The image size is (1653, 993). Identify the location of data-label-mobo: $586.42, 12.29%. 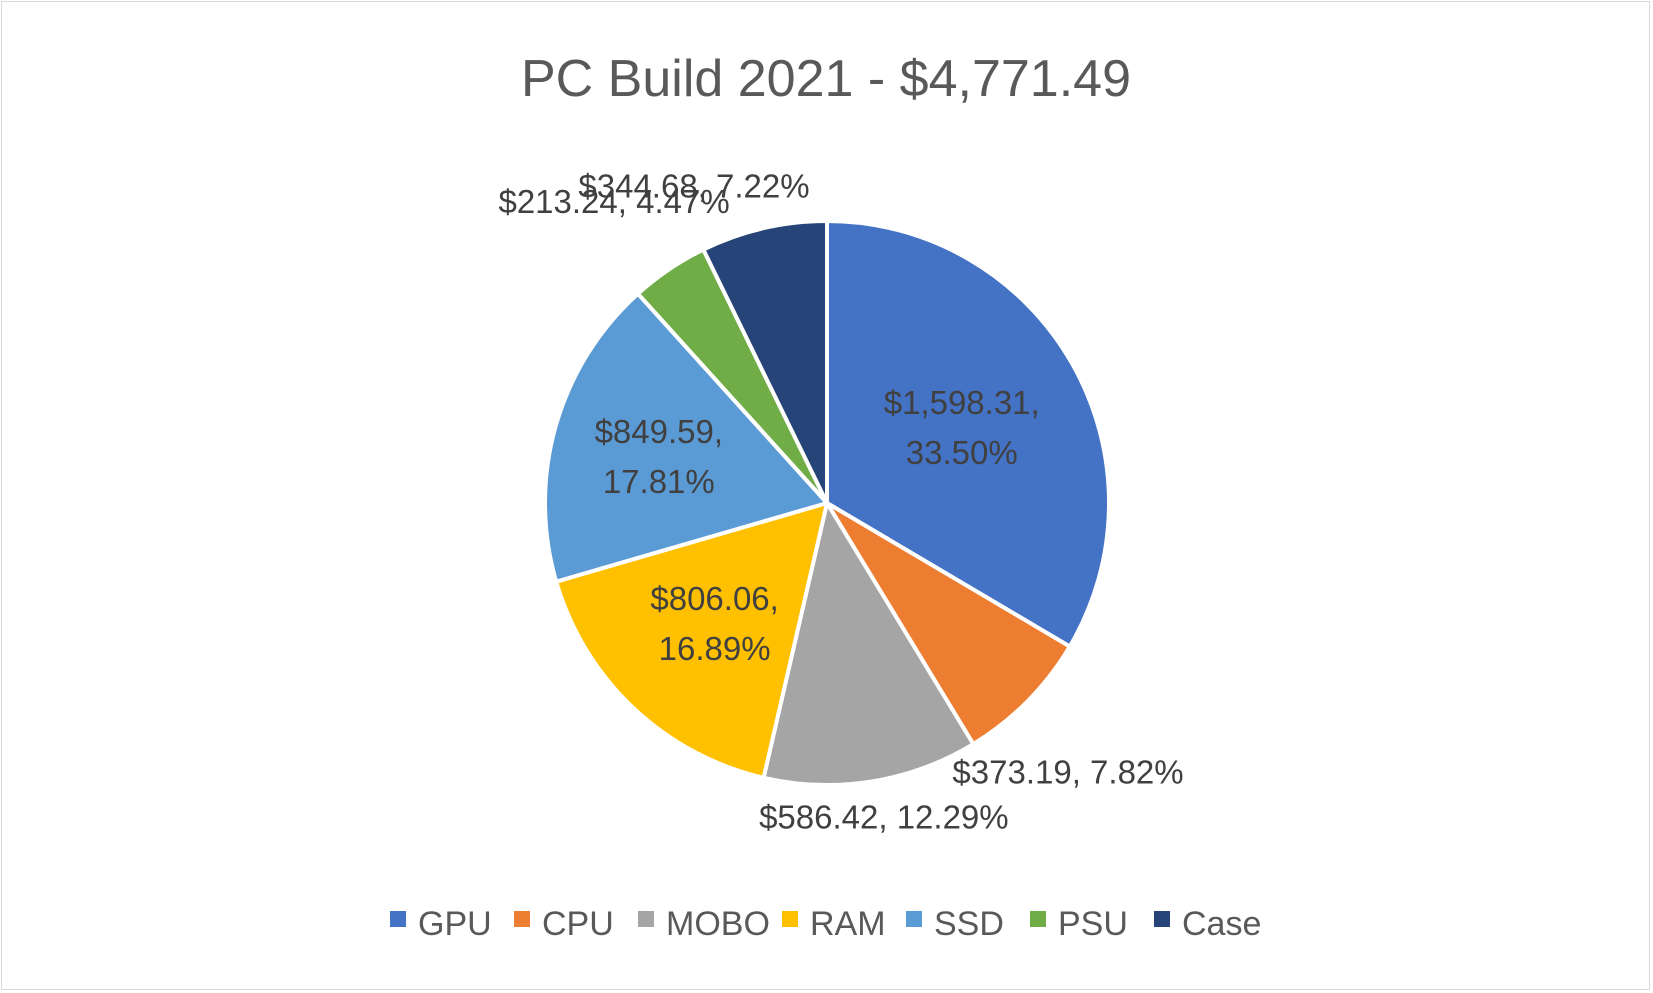
(884, 817).